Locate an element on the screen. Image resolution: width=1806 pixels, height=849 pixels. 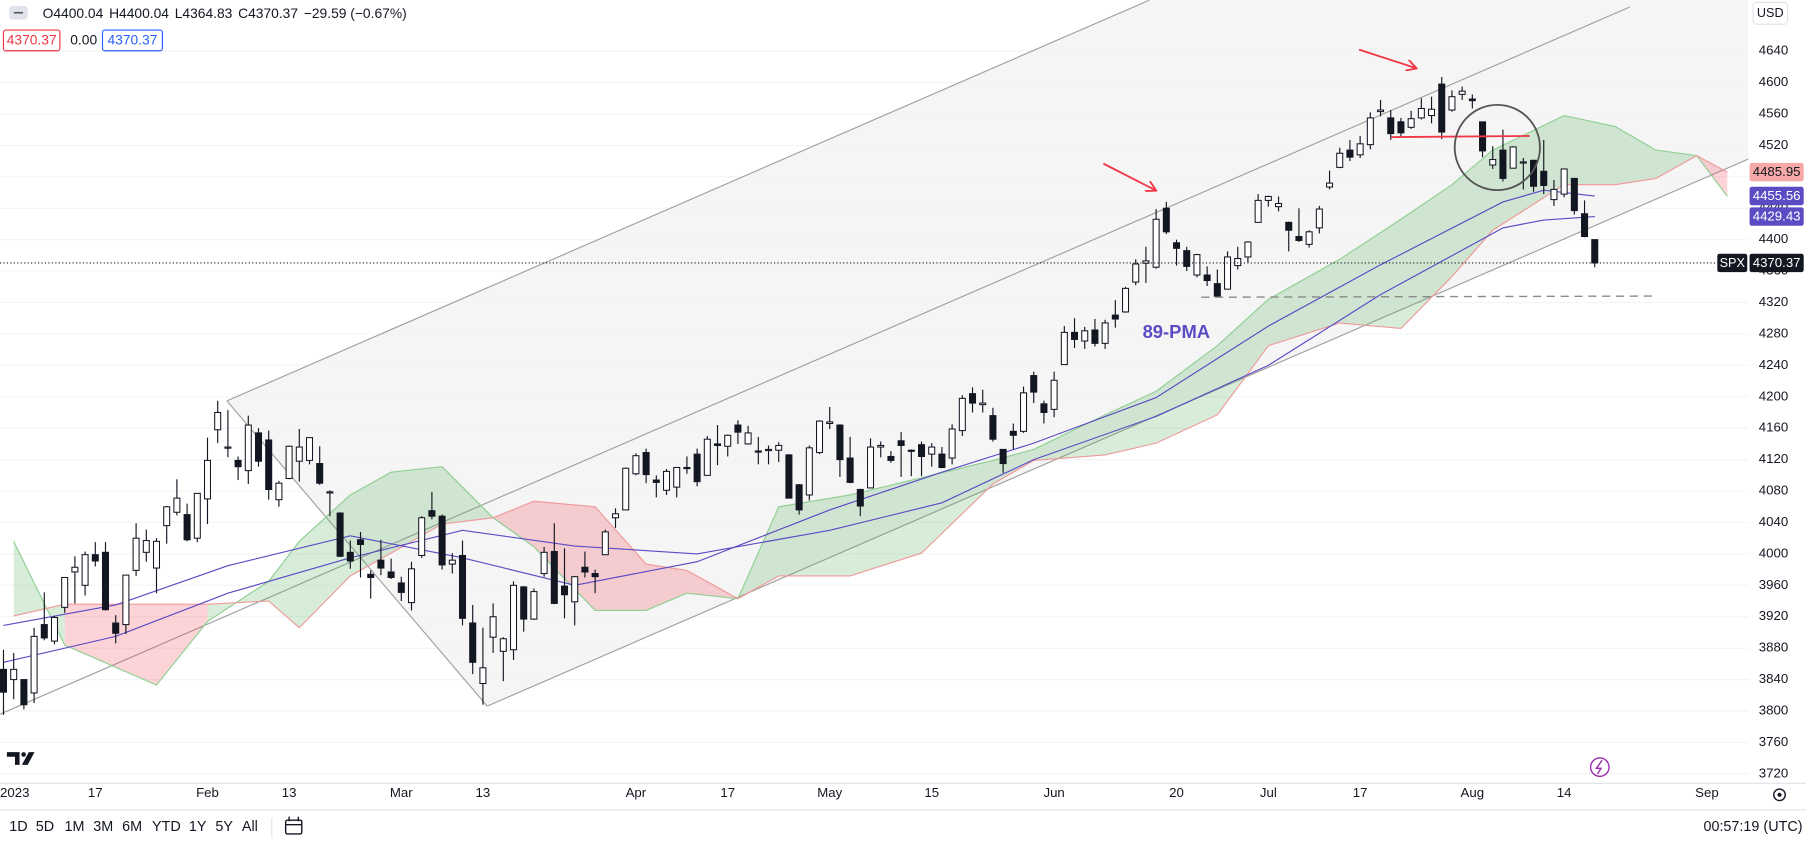
currency: USD is located at coordinates (1770, 13).